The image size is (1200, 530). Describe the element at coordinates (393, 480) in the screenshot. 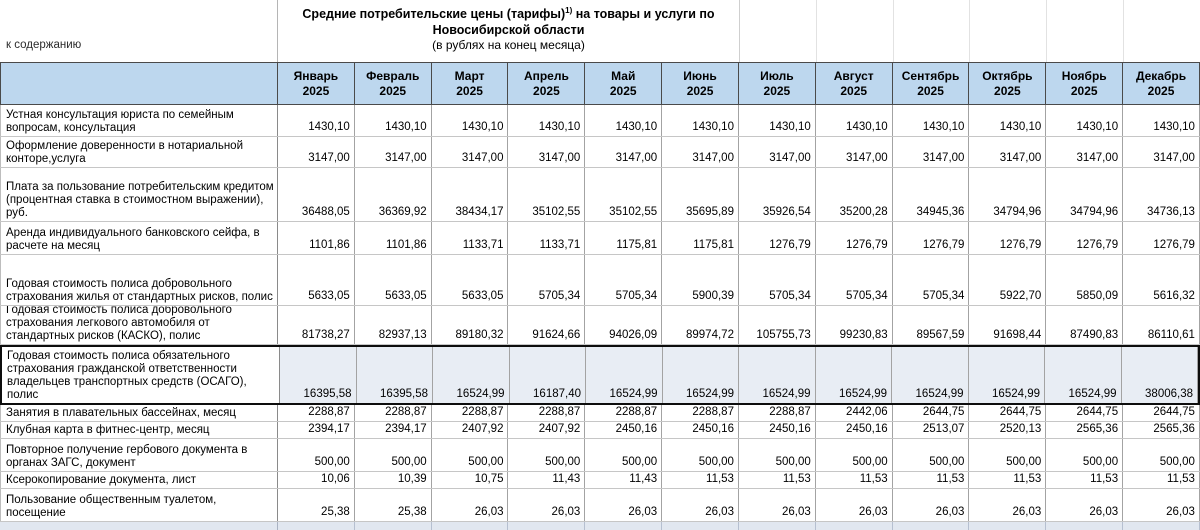

I see `value-cell: 10,39` at that location.